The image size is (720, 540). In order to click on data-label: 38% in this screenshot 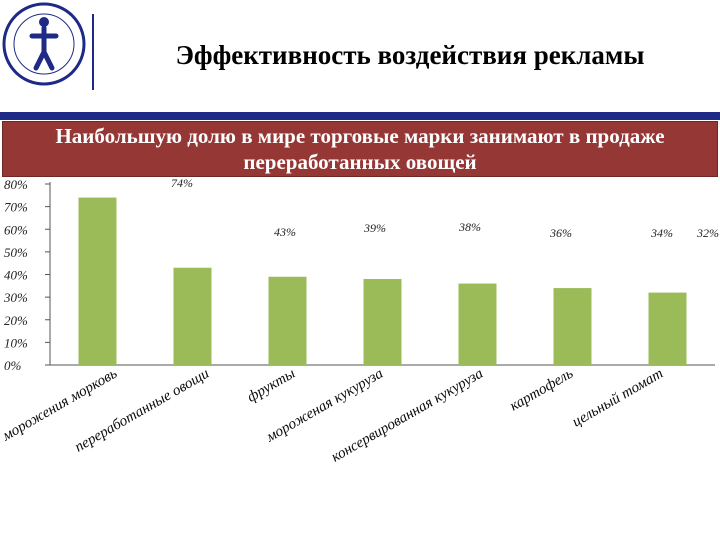, I will do `click(469, 227)`.